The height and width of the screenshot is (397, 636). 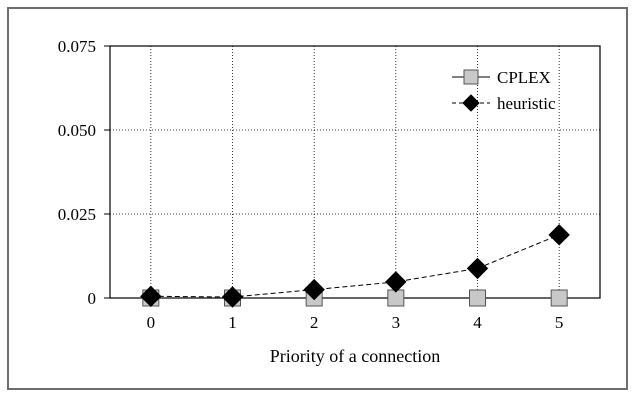 What do you see at coordinates (77, 46) in the screenshot?
I see `y-tick-label: 0.075` at bounding box center [77, 46].